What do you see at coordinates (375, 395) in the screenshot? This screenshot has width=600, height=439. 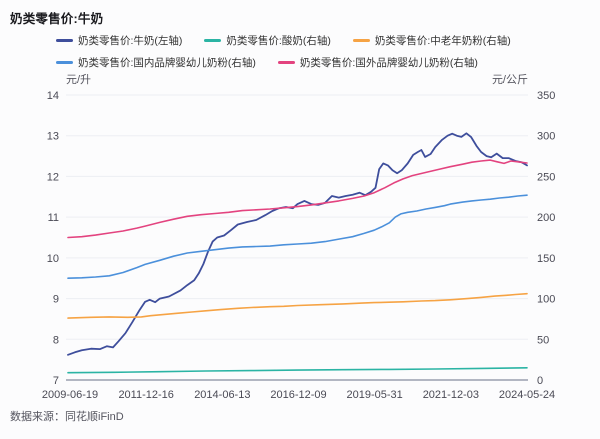 I see `x-tick: 2019-05-31` at bounding box center [375, 395].